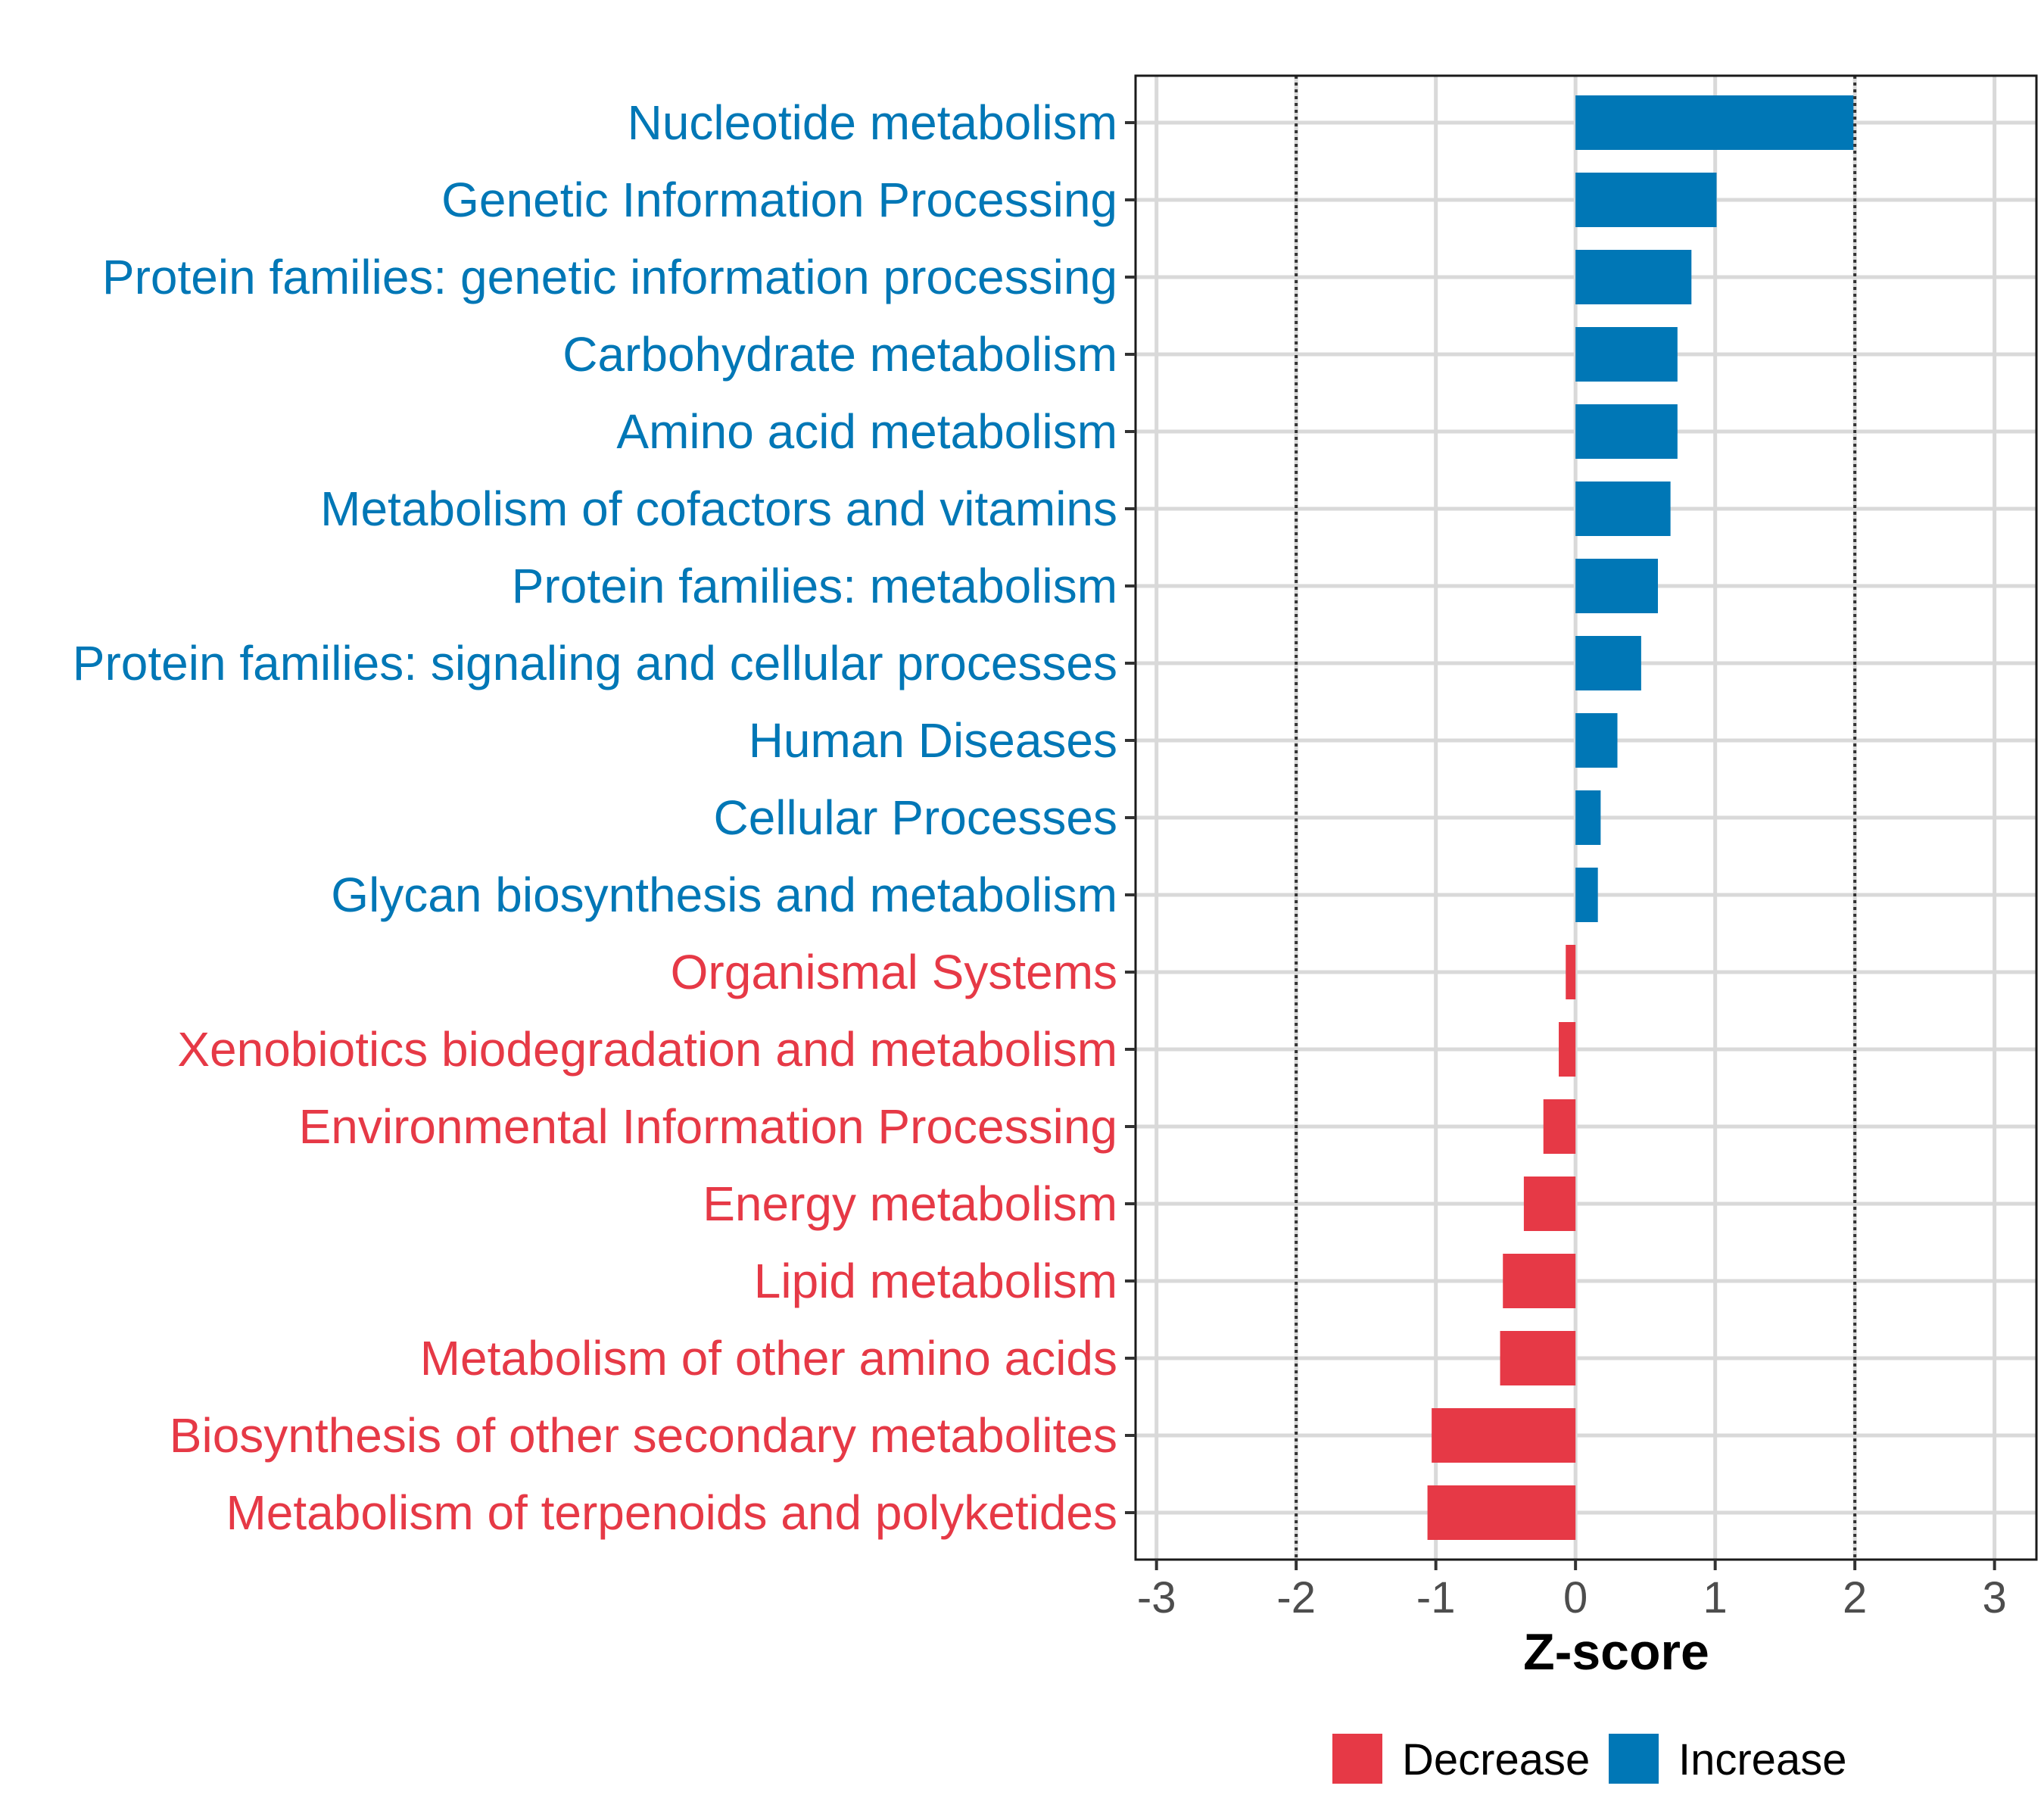 The width and height of the screenshot is (2044, 1817). What do you see at coordinates (935, 1281) in the screenshot?
I see `category-label: Lipid metabolism` at bounding box center [935, 1281].